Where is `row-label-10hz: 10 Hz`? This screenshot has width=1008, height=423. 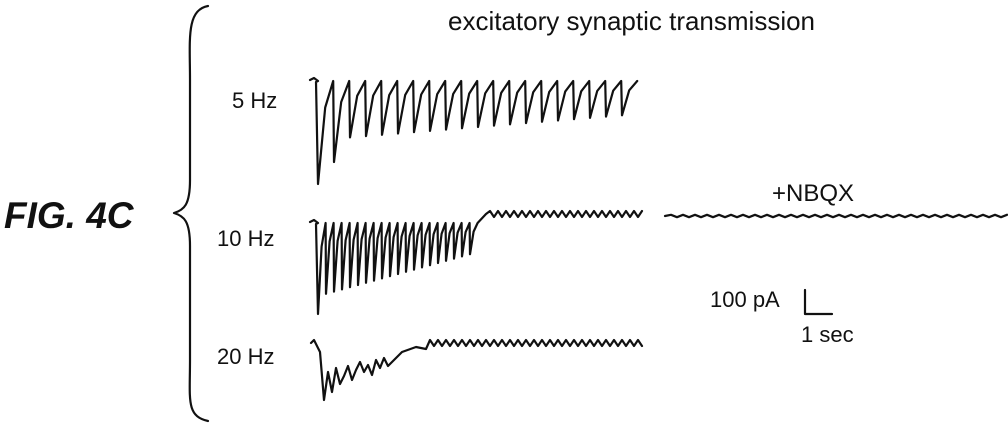
row-label-10hz: 10 Hz is located at coordinates (246, 238).